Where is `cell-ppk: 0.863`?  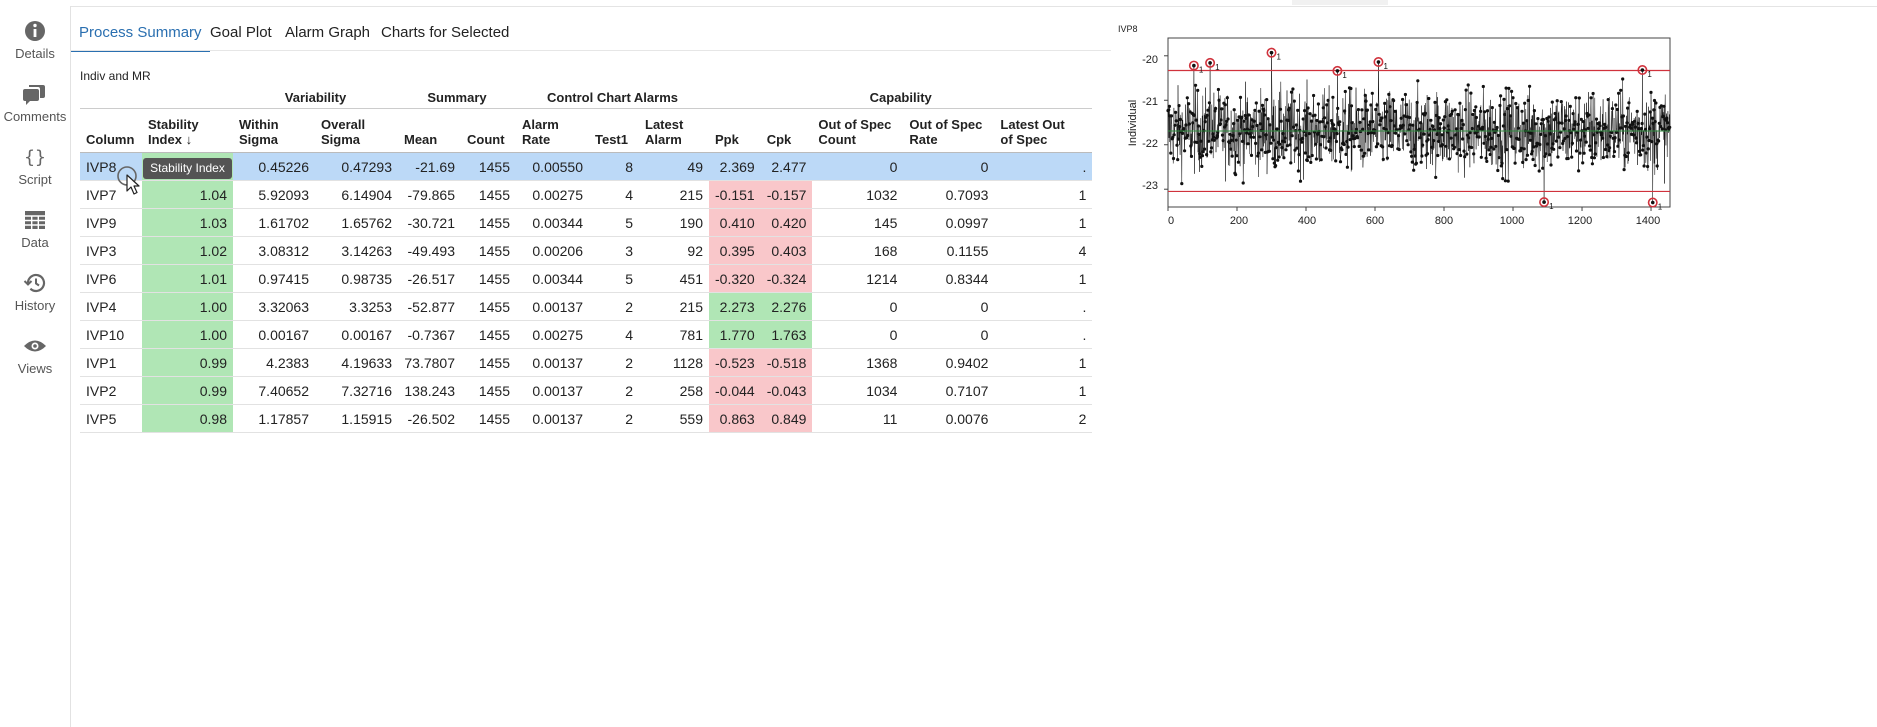
cell-ppk: 0.863 is located at coordinates (735, 418).